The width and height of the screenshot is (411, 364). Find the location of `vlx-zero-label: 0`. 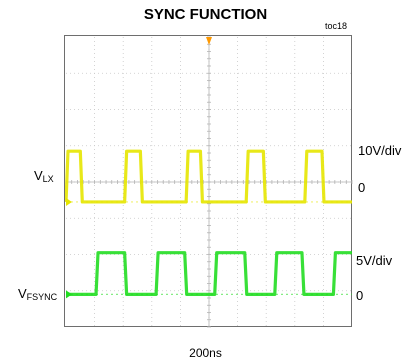

vlx-zero-label: 0 is located at coordinates (362, 187).